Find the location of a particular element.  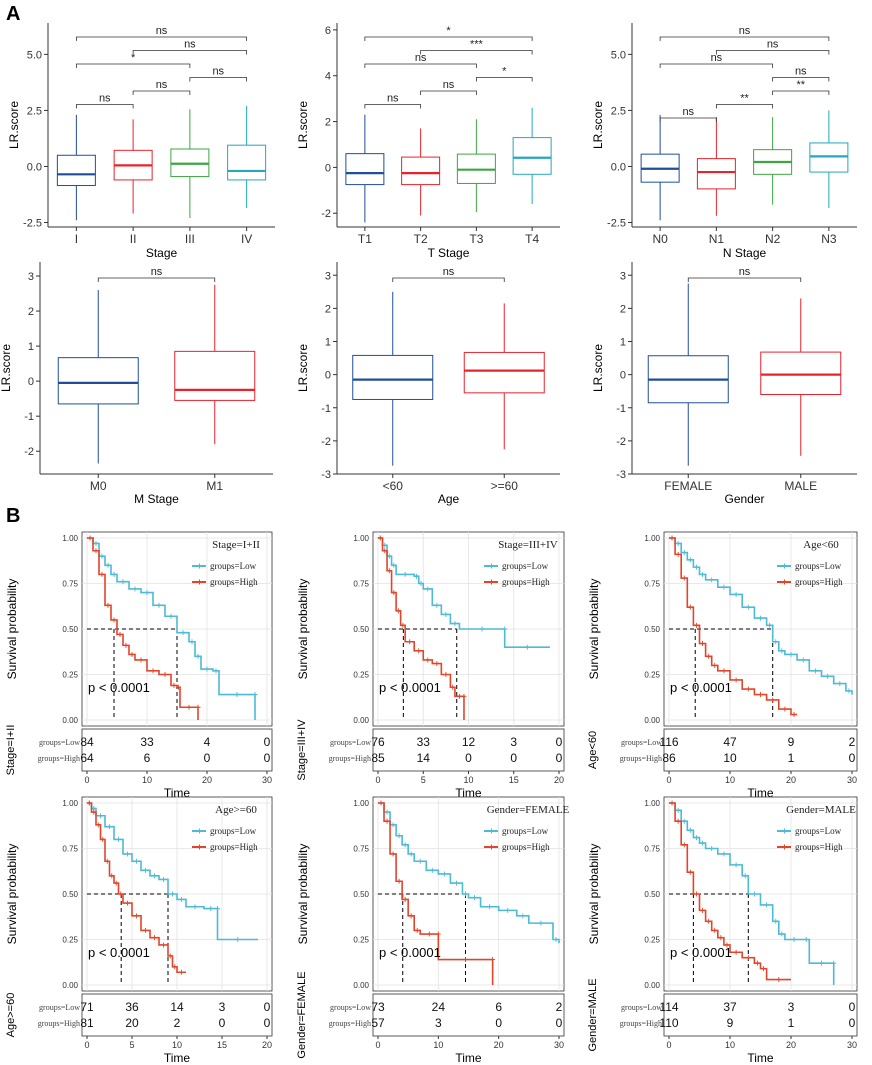

x-axis-title: Age is located at coordinates (449, 499).